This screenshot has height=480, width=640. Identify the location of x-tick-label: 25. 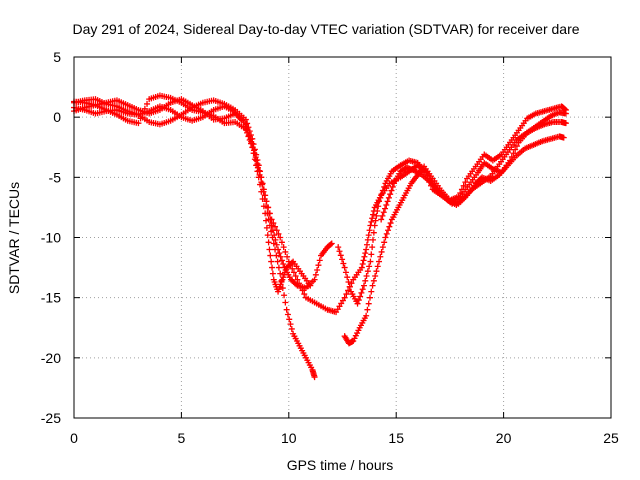
(611, 438).